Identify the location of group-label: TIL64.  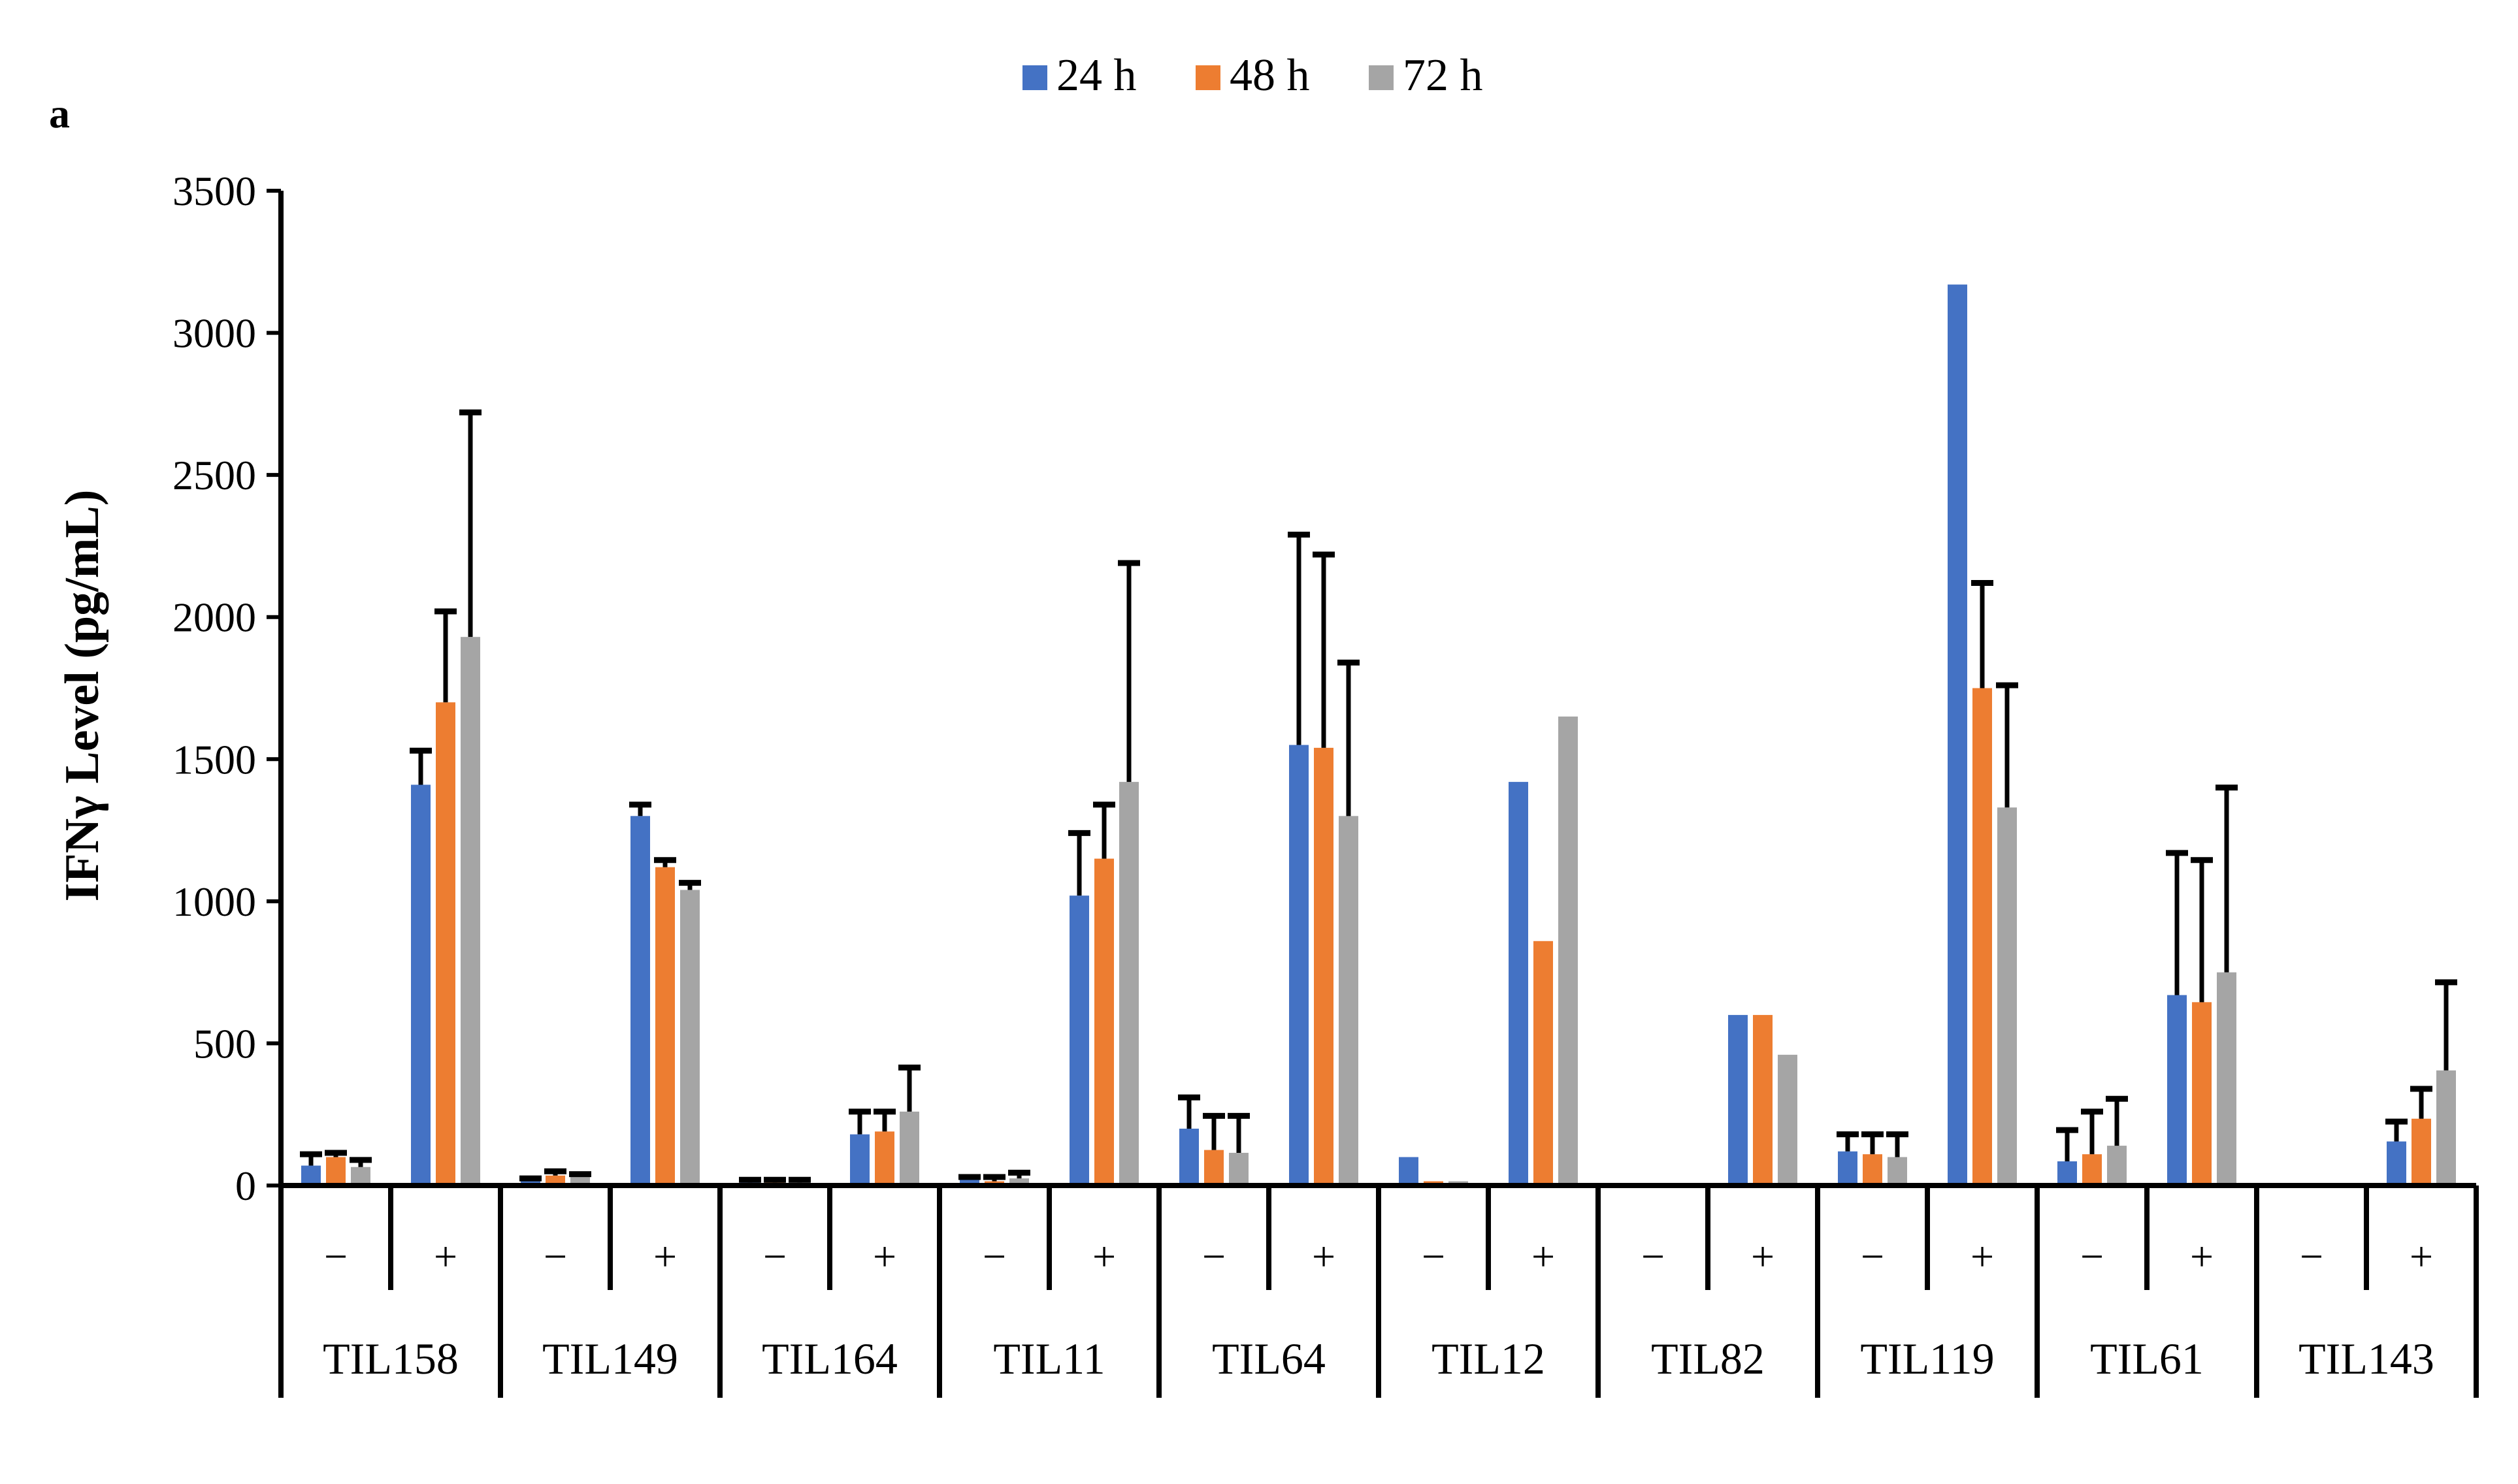
(1269, 1358).